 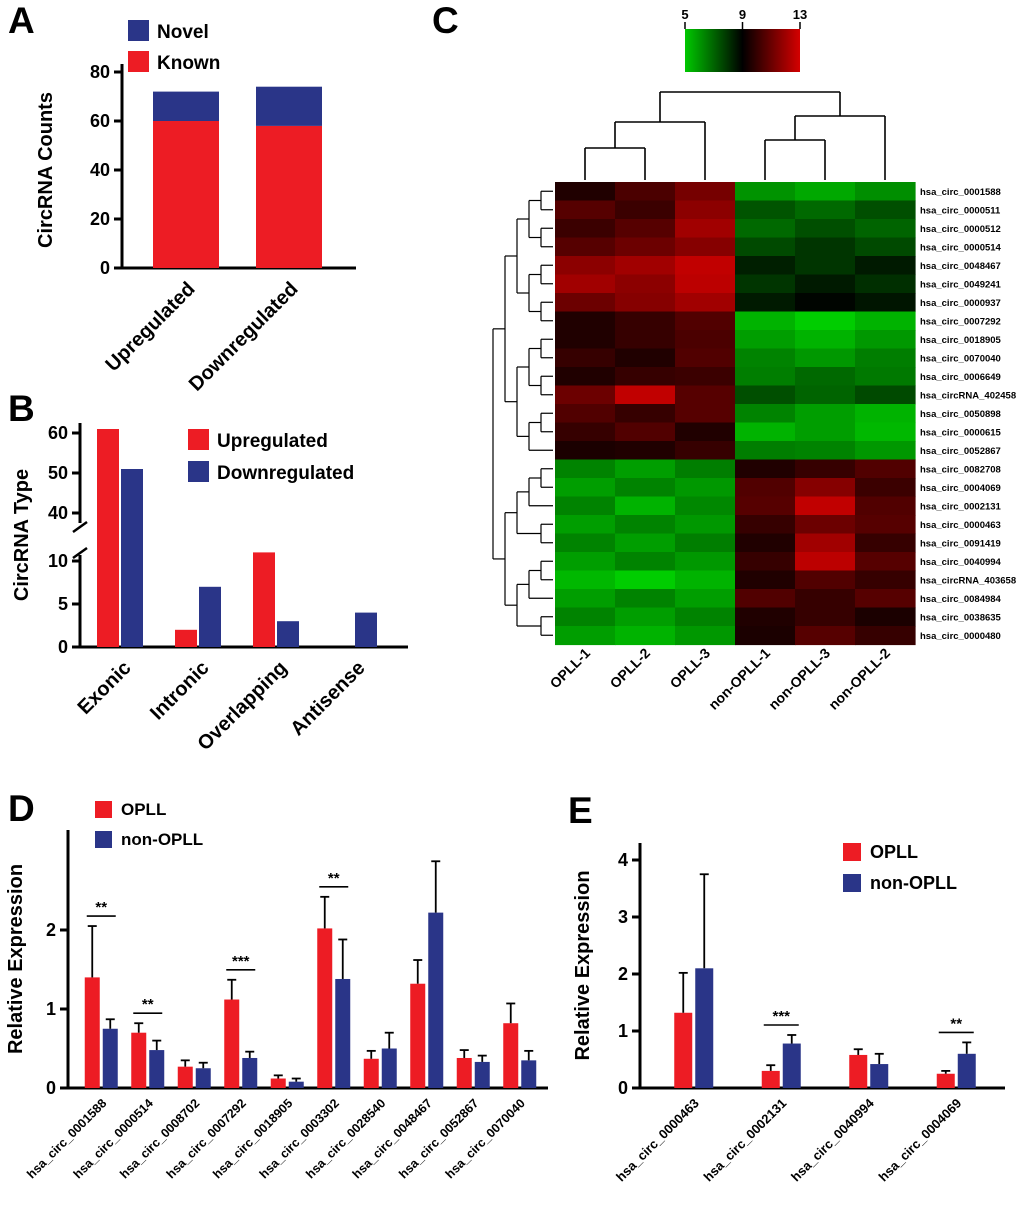 What do you see at coordinates (188, 63) in the screenshot?
I see `legend-label: Known` at bounding box center [188, 63].